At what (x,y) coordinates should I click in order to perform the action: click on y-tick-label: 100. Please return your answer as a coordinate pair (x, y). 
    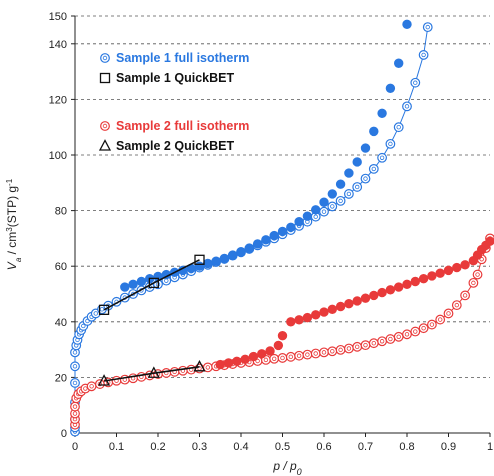
    Looking at the image, I should click on (58, 156).